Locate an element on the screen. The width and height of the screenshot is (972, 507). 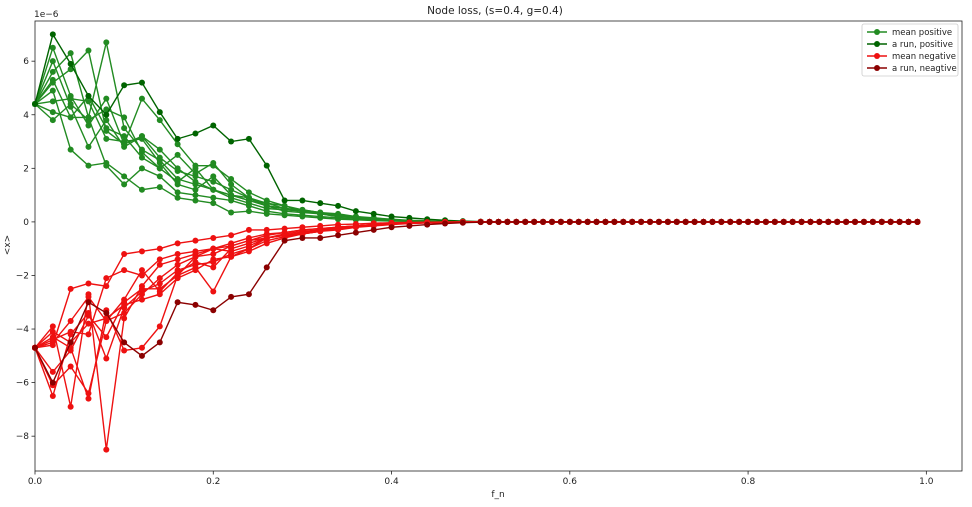
legend-label: a run, neagtive is located at coordinates (924, 69).